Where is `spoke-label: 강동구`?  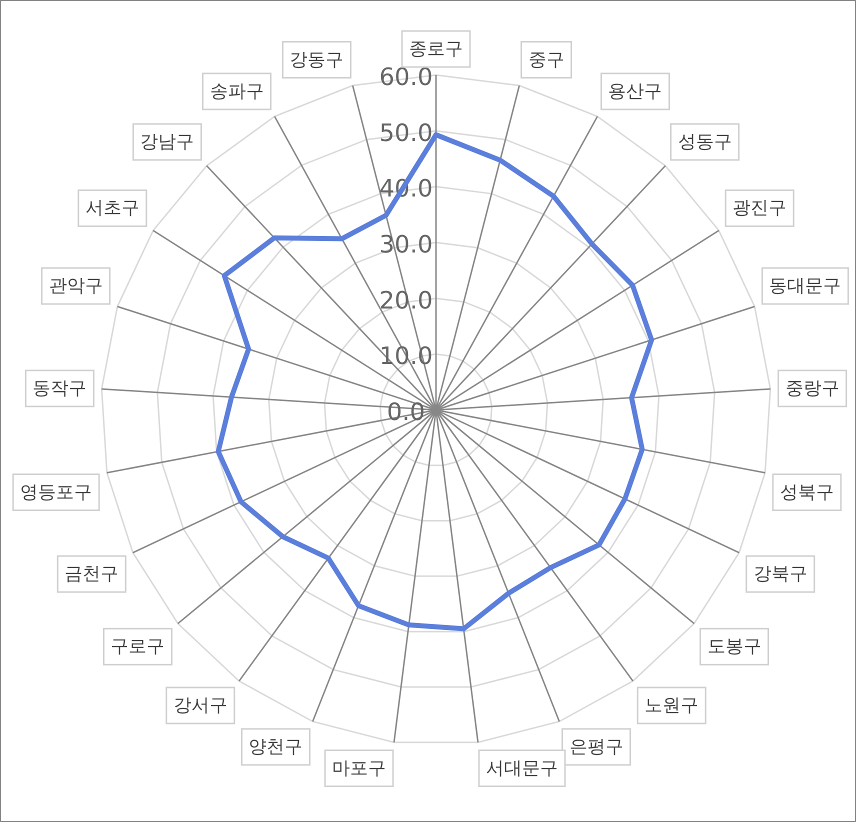
spoke-label: 강동구 is located at coordinates (317, 59).